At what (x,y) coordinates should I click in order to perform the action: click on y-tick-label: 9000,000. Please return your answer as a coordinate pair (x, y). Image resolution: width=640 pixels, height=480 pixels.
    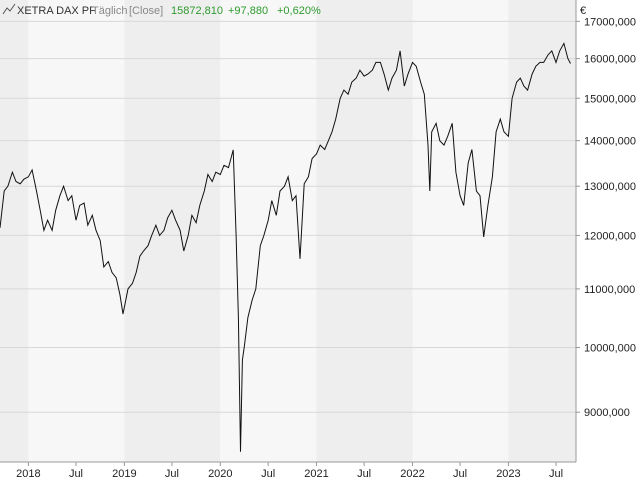
    Looking at the image, I should click on (607, 413).